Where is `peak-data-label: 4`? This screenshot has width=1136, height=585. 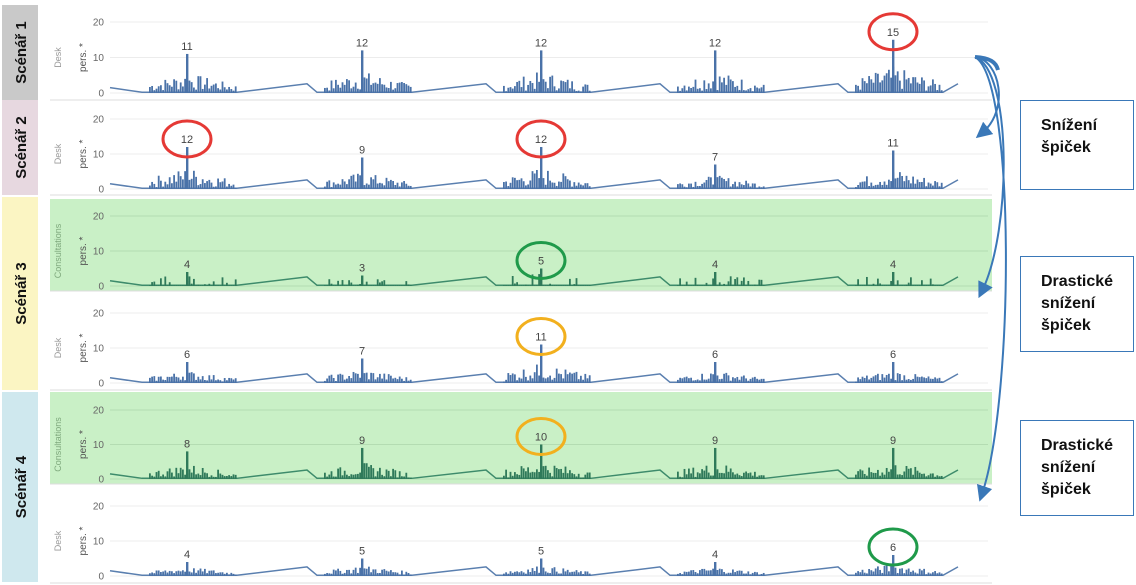 peak-data-label: 4 is located at coordinates (187, 555).